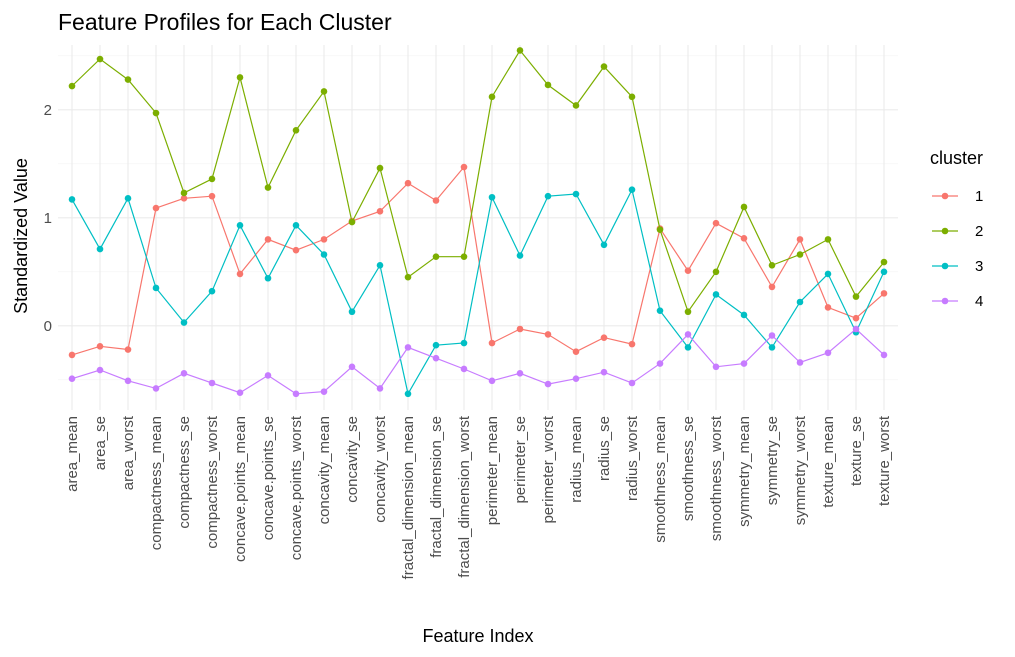 The height and width of the screenshot is (657, 1015). What do you see at coordinates (632, 458) in the screenshot?
I see `x-tick-label: radius_worst` at bounding box center [632, 458].